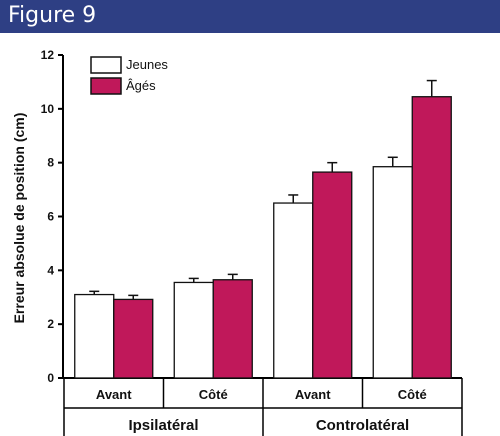 This screenshot has height=436, width=500. Describe the element at coordinates (106, 65) in the screenshot. I see `legend-swatch-jeunes` at that location.